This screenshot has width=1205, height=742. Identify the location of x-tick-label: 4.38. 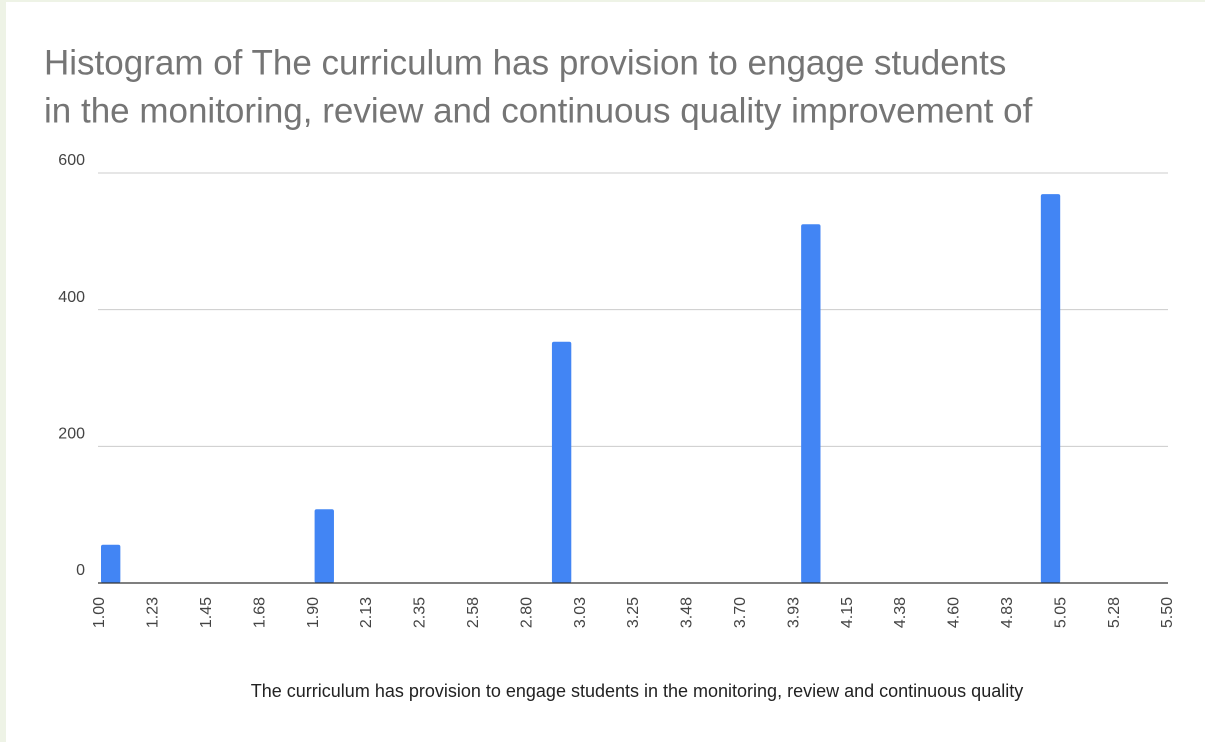
(900, 612).